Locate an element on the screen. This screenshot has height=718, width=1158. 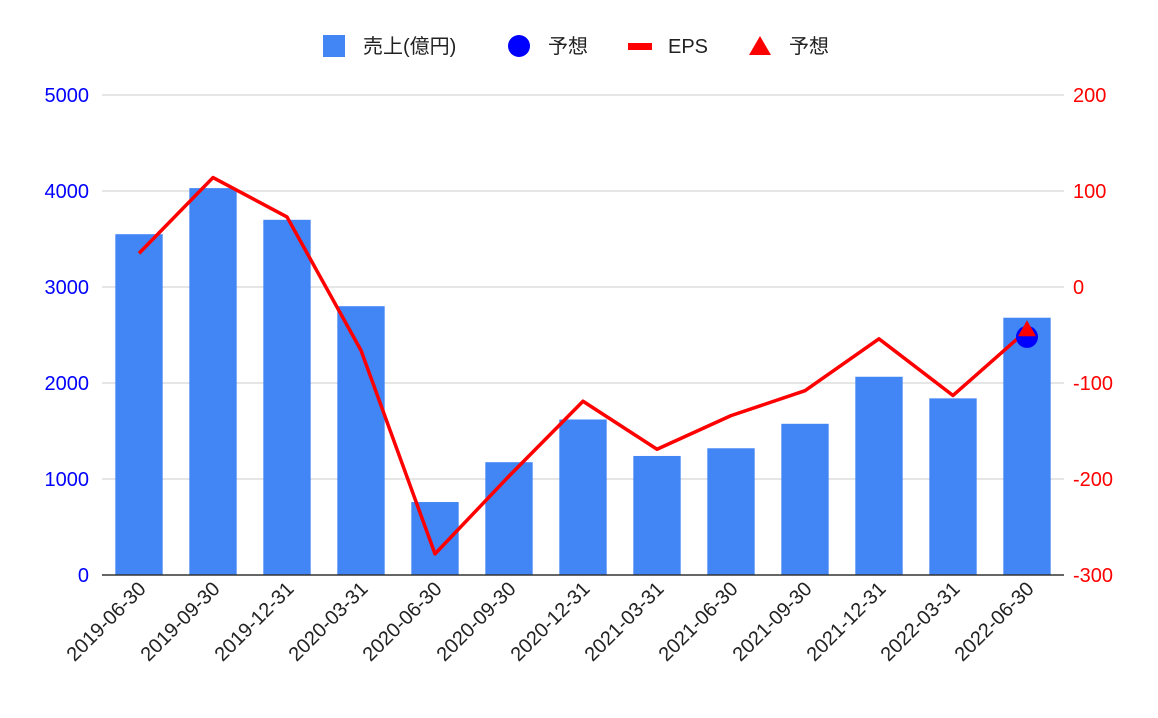
x-tick-label: 2020-12-31 is located at coordinates (551, 622).